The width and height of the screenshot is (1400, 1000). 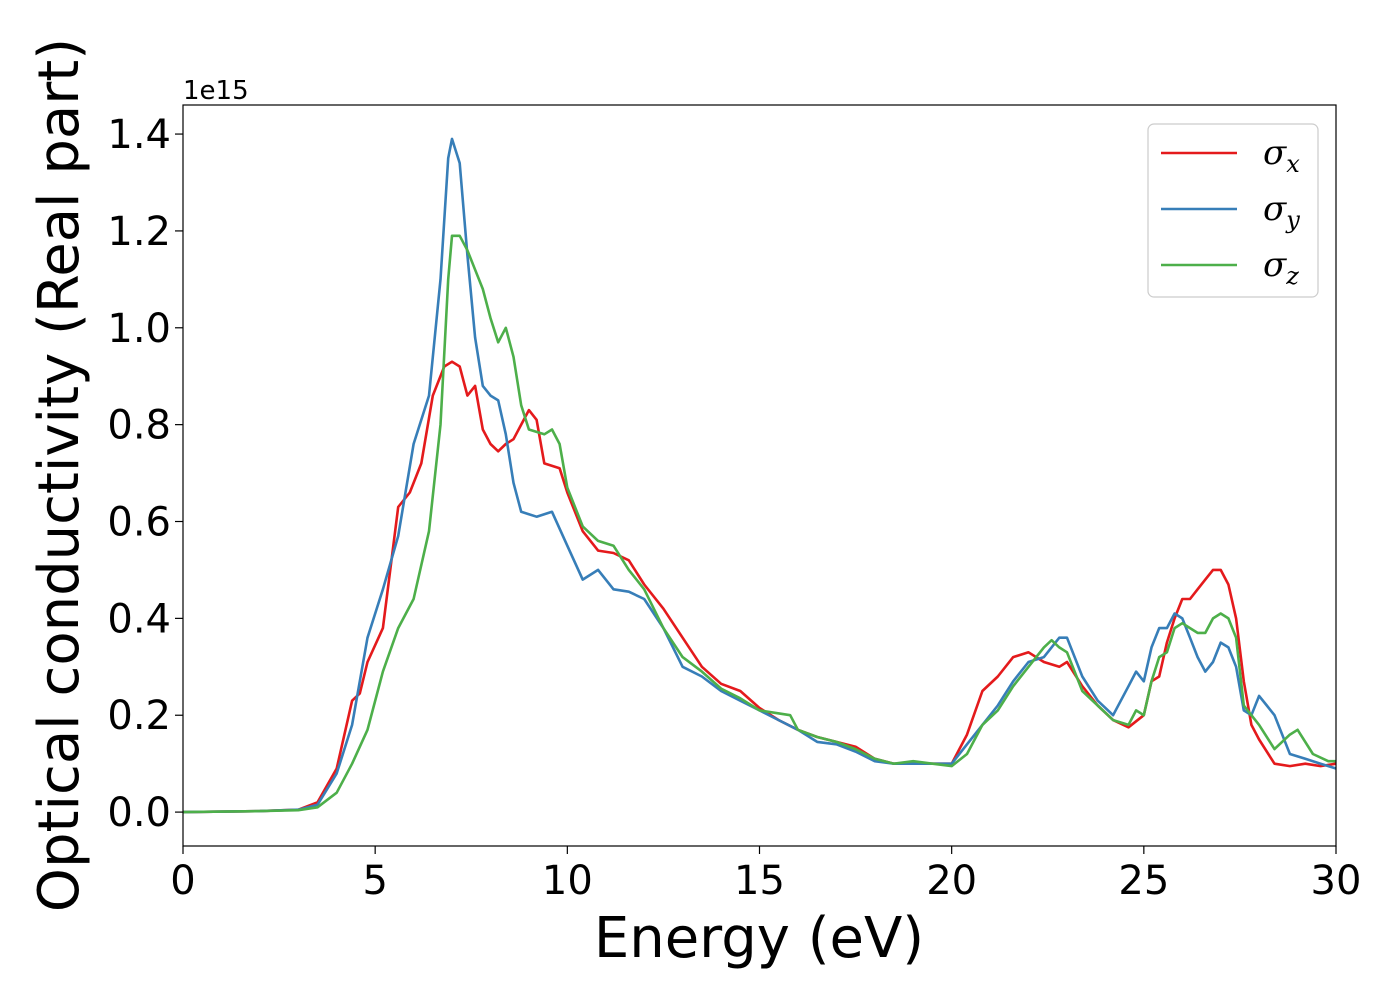 I want to click on x-tick-label: 15, so click(x=759, y=881).